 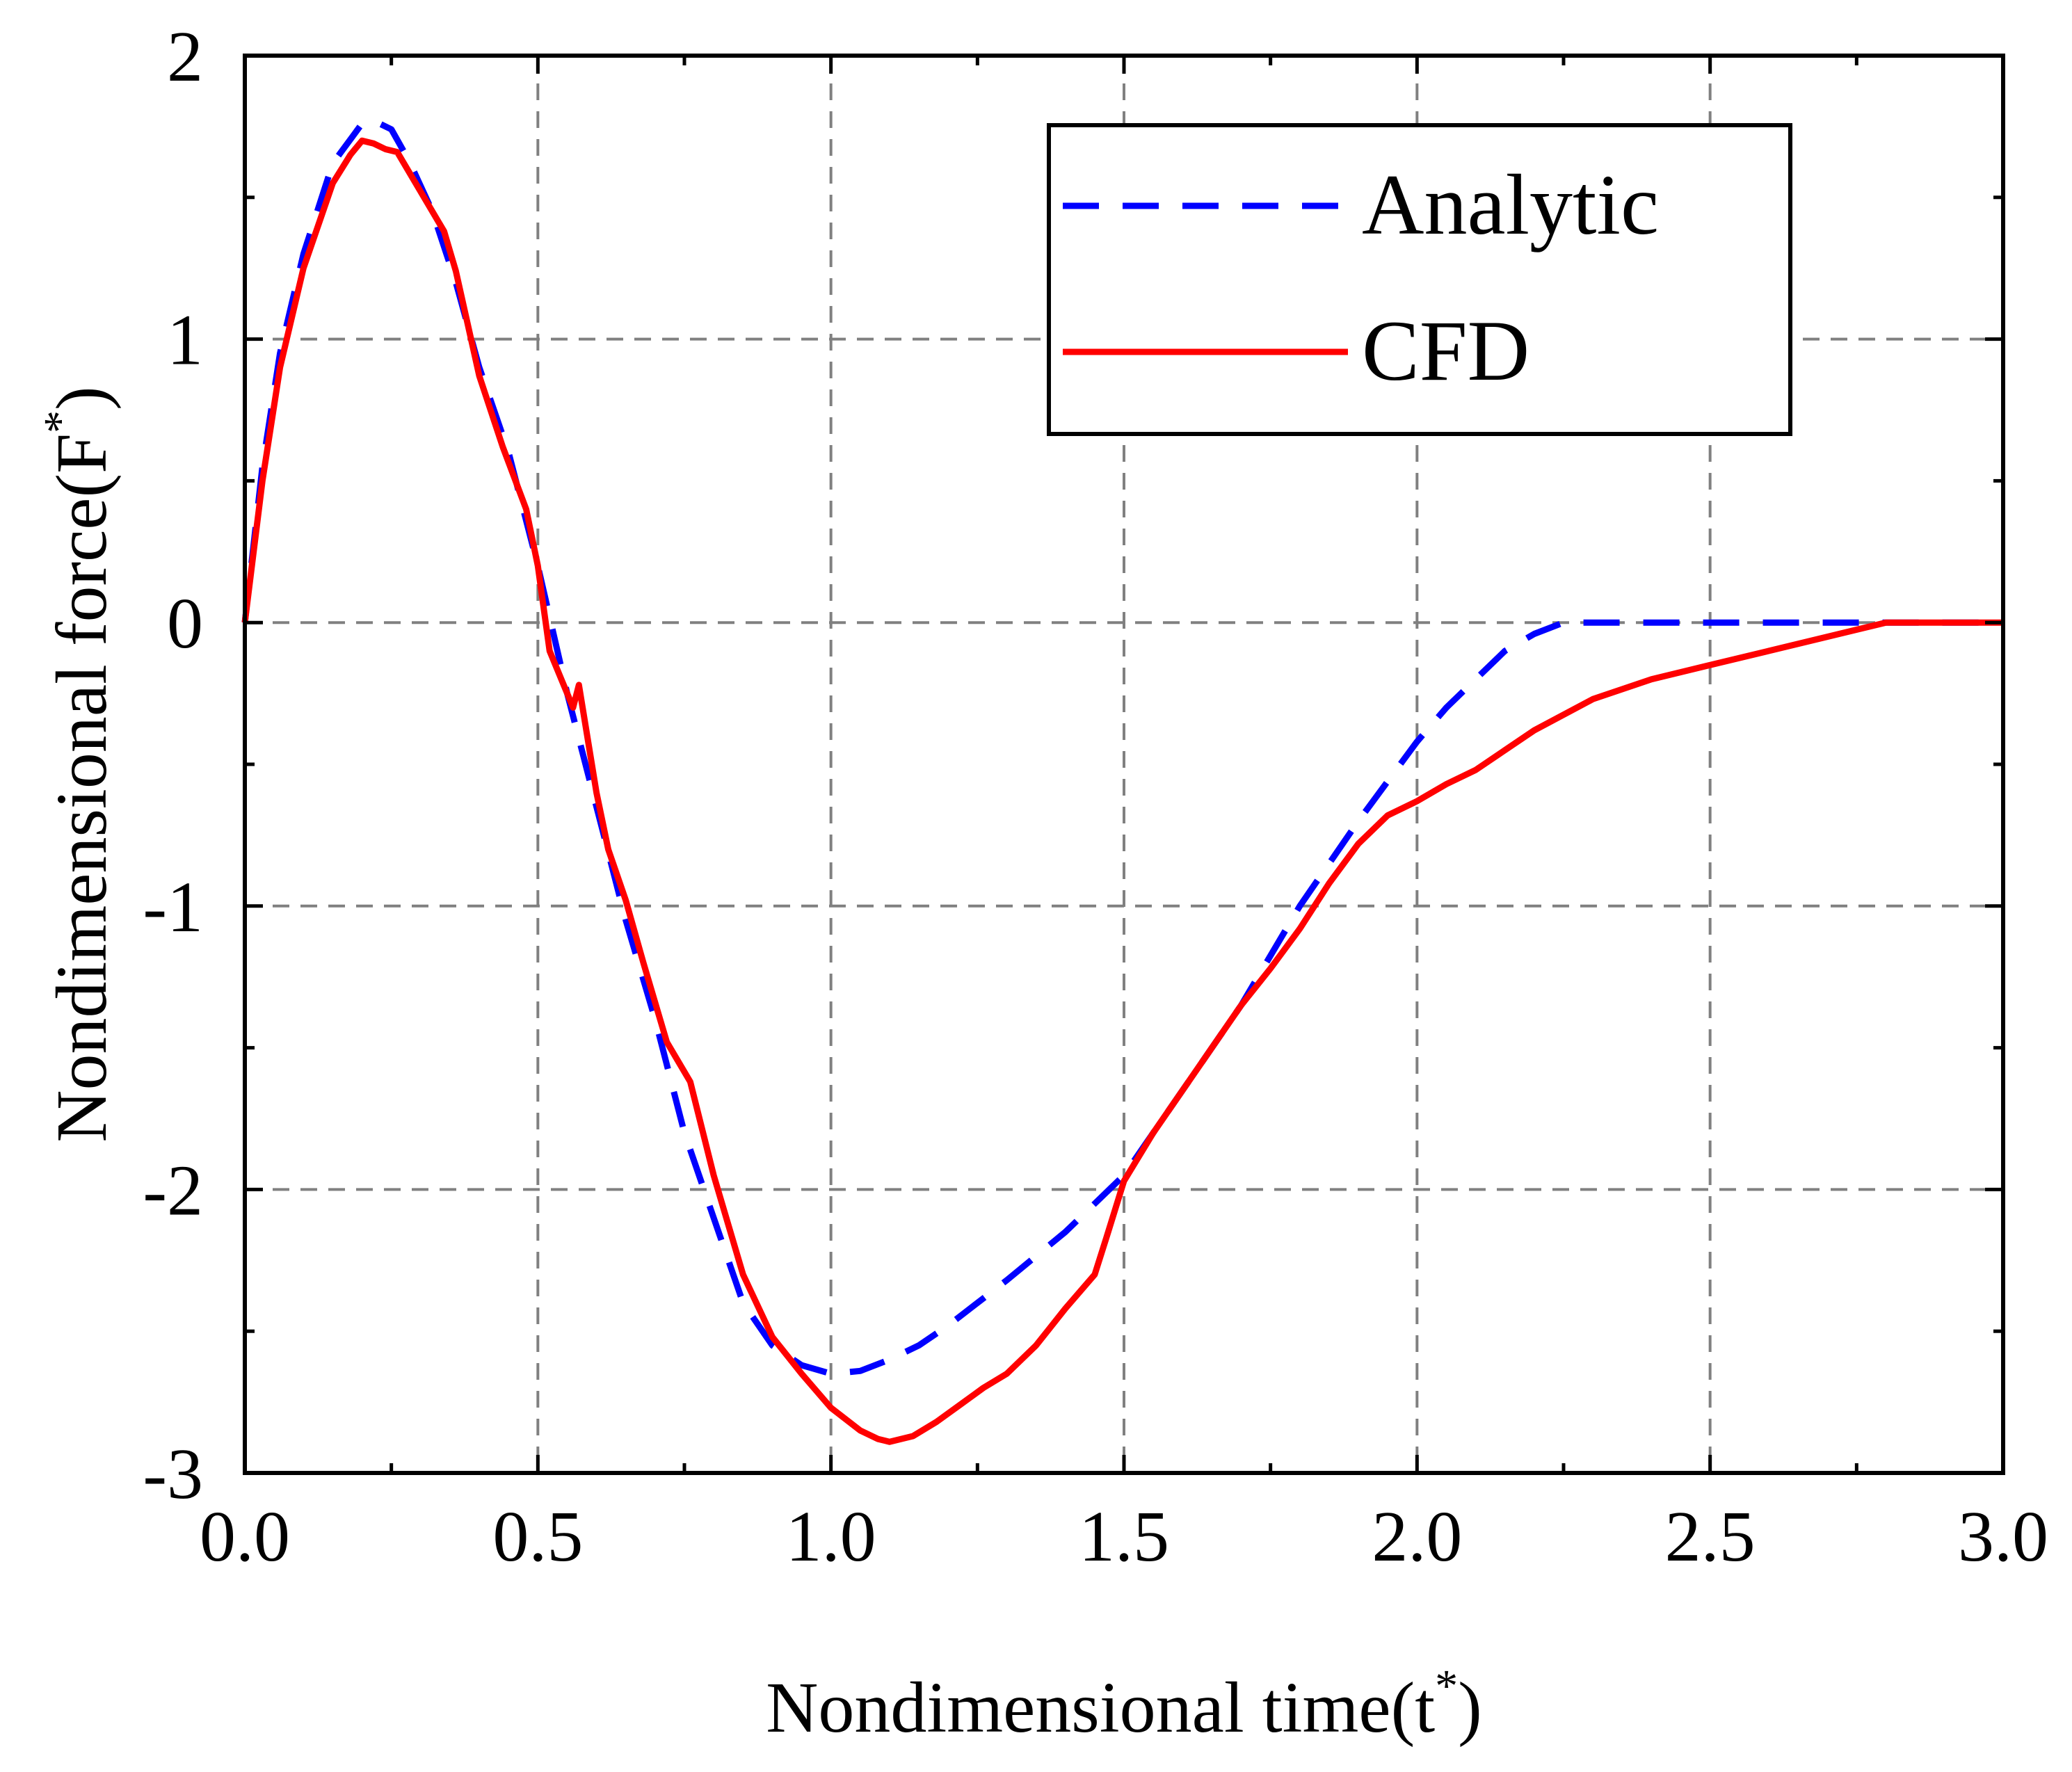 What do you see at coordinates (1446, 1686) in the screenshot?
I see `x-axis-label-sup: *` at bounding box center [1446, 1686].